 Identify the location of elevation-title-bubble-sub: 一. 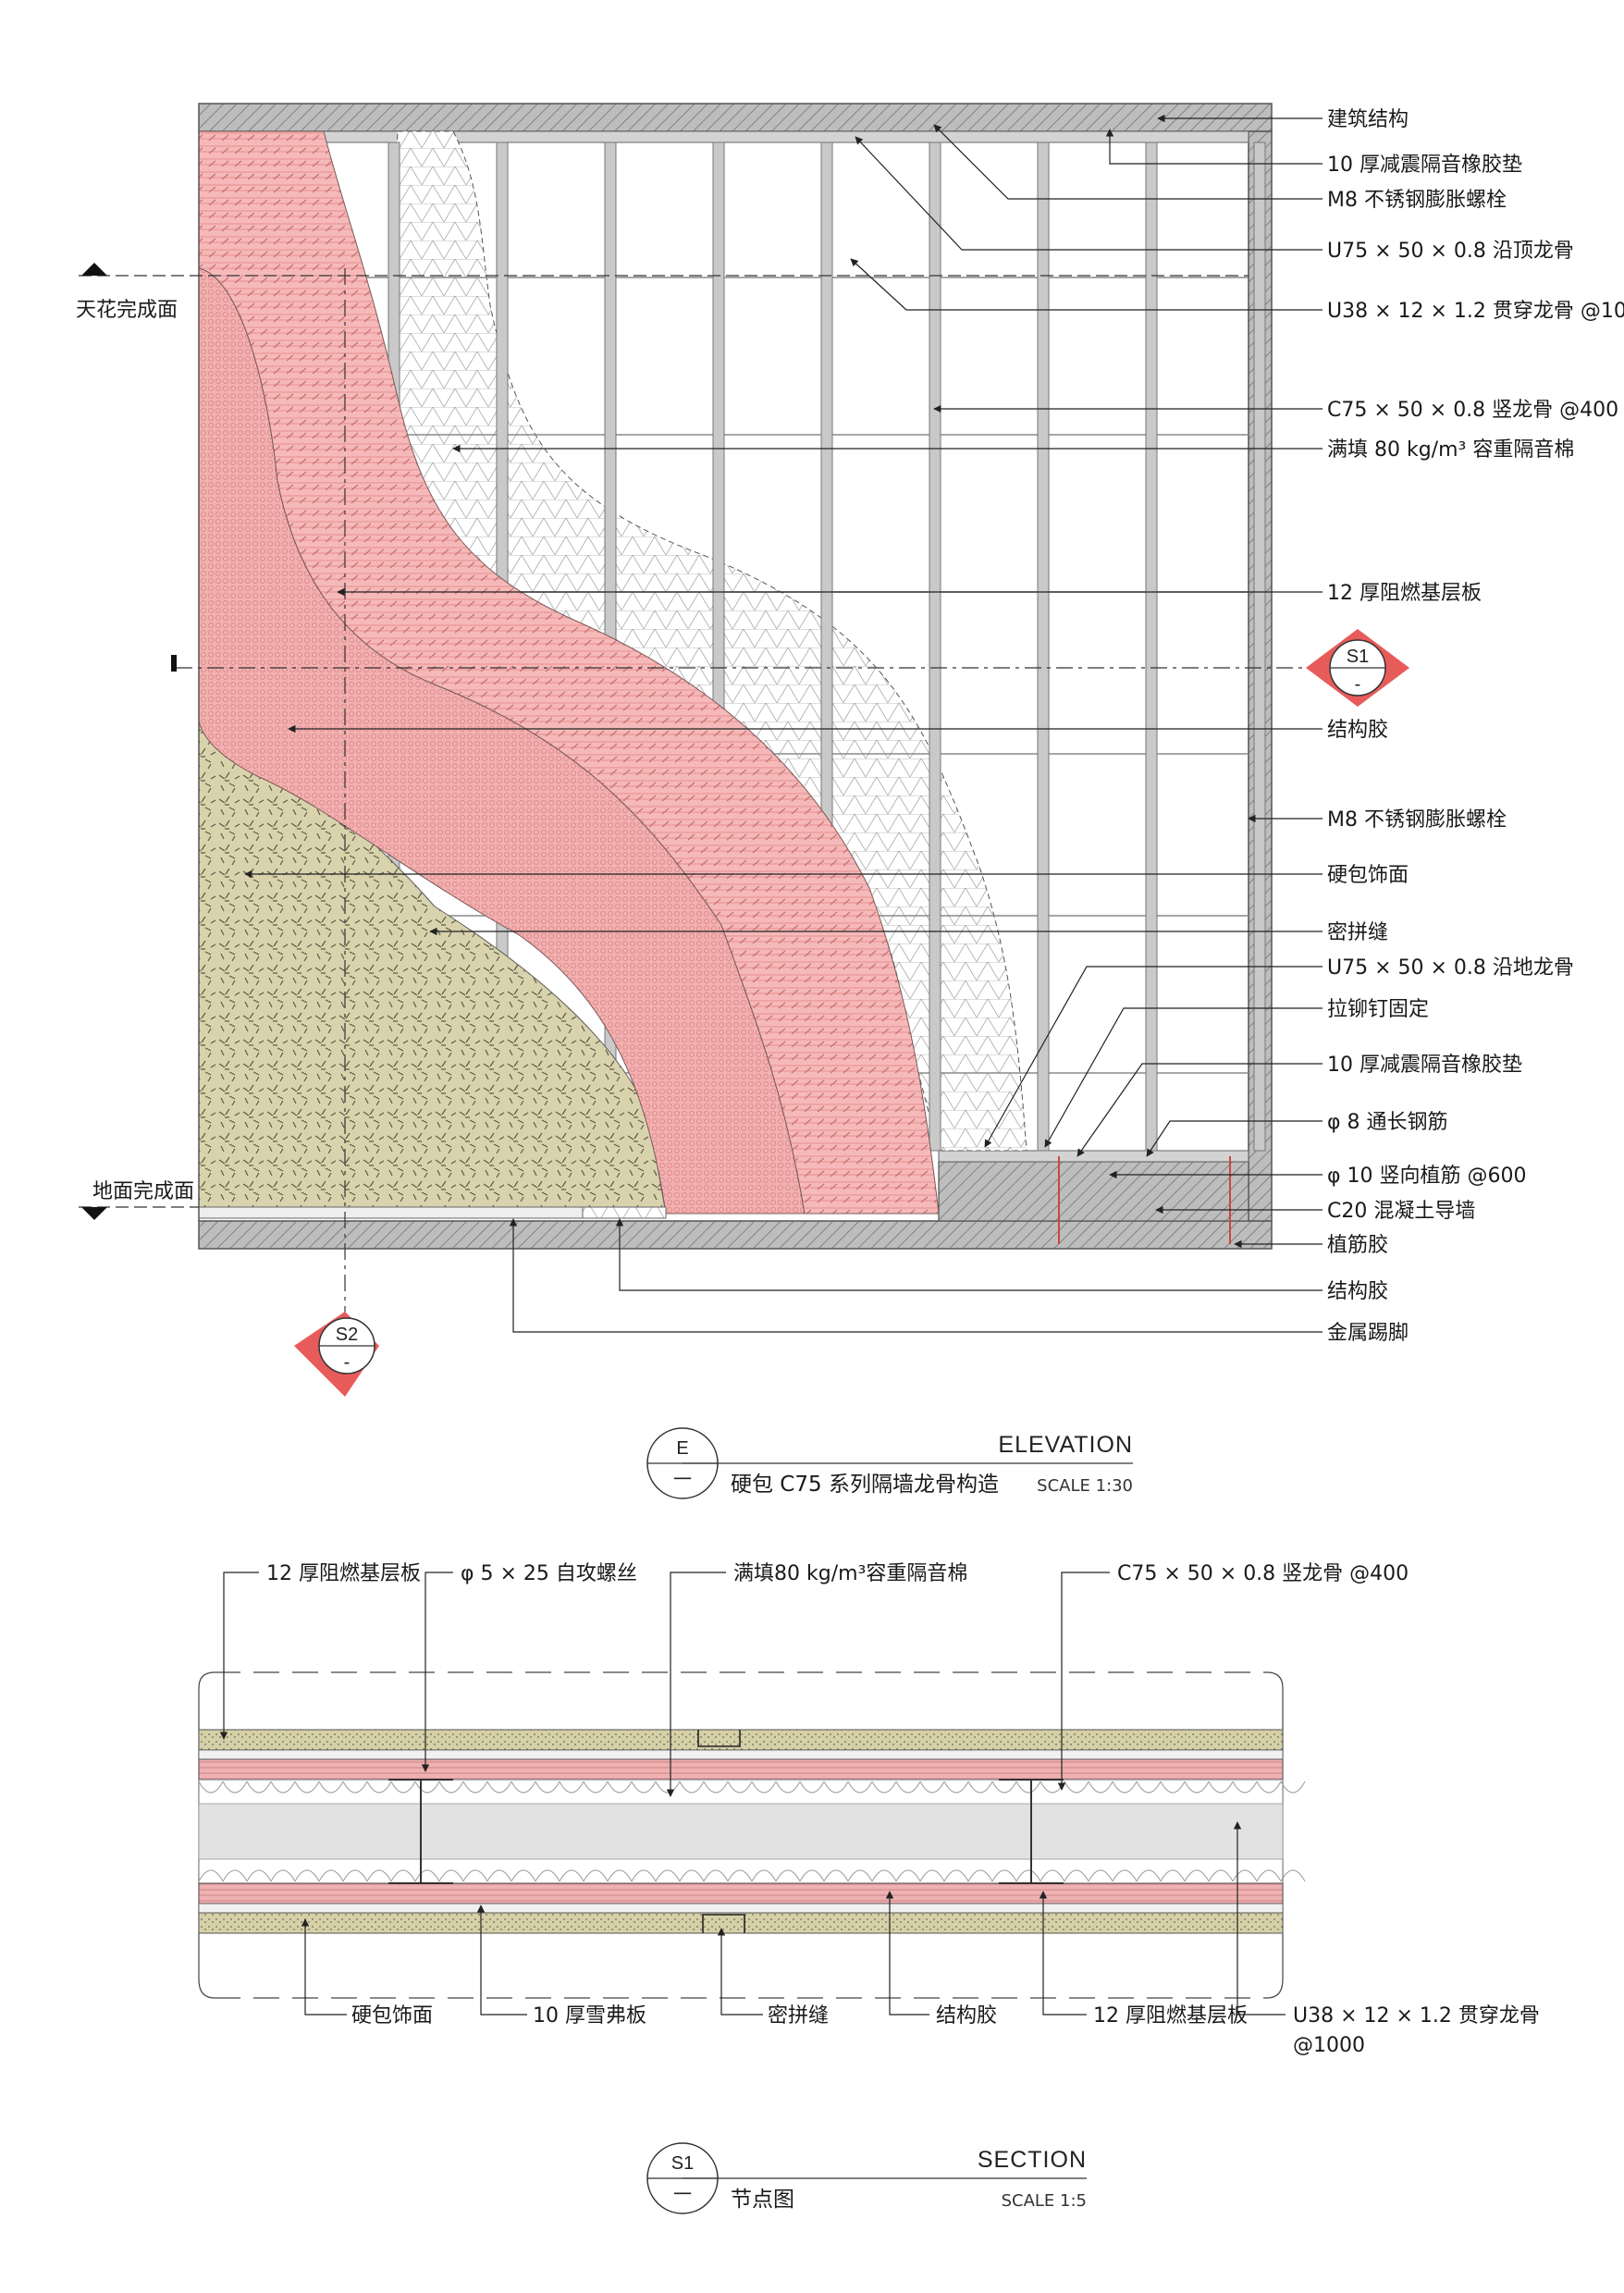
(682, 1480).